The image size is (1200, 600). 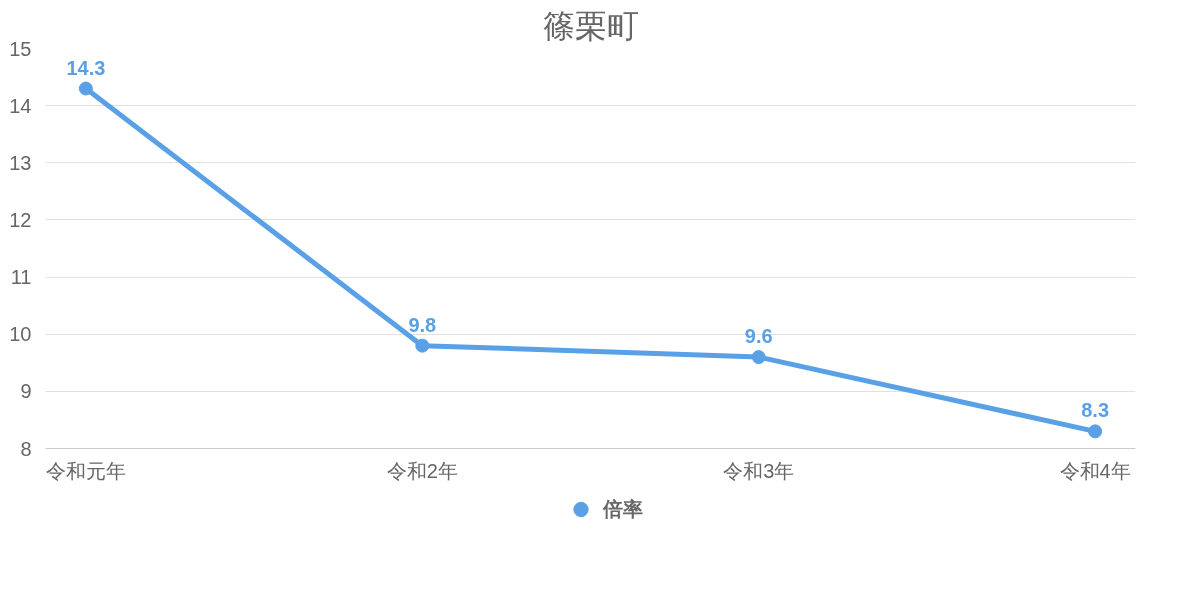 I want to click on x-tick-label: 令和2年, so click(x=422, y=470).